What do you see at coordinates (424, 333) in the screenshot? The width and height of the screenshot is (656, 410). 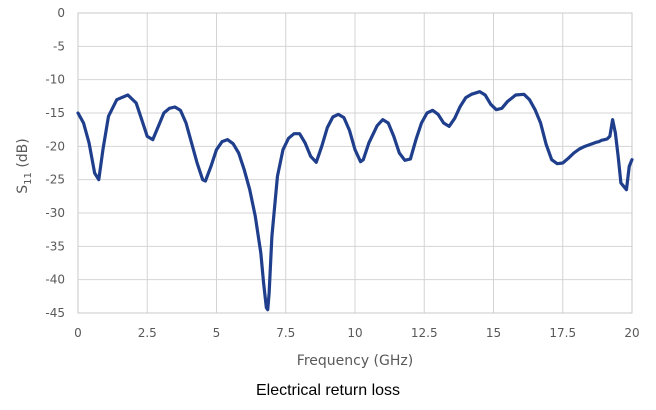 I see `x-tick-label: 12.5` at bounding box center [424, 333].